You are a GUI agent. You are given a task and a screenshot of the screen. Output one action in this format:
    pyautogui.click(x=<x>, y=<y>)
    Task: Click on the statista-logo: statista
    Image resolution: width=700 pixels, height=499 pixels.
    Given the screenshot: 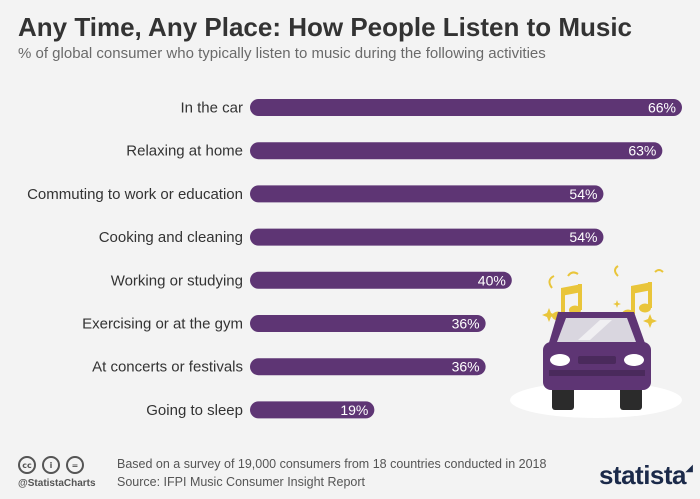 What is the action you would take?
    pyautogui.click(x=642, y=475)
    